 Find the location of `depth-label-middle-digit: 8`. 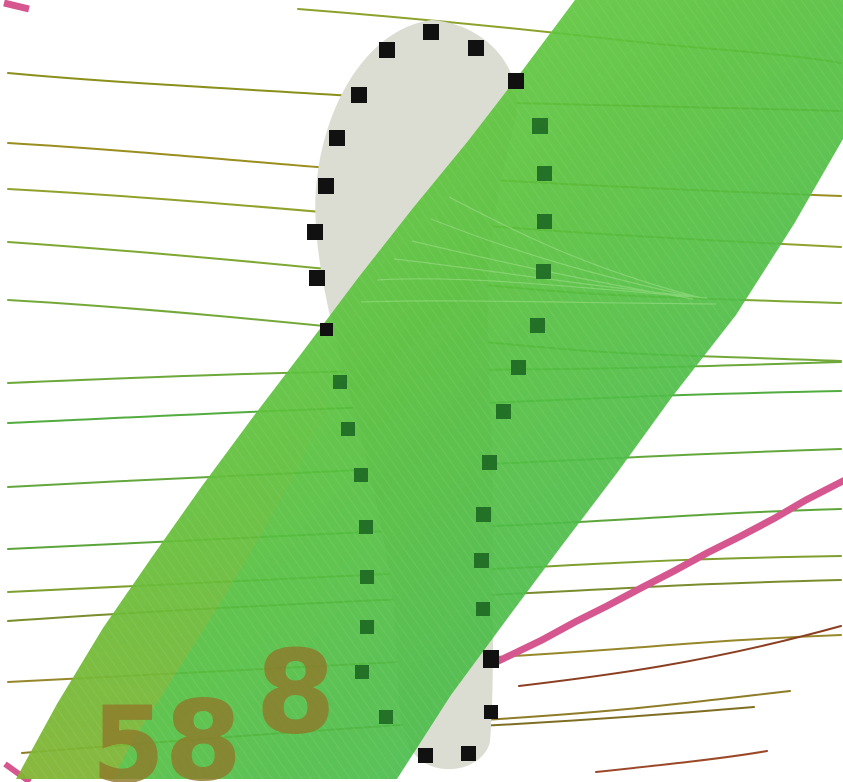

depth-label-middle-digit: 8 is located at coordinates (203, 729).